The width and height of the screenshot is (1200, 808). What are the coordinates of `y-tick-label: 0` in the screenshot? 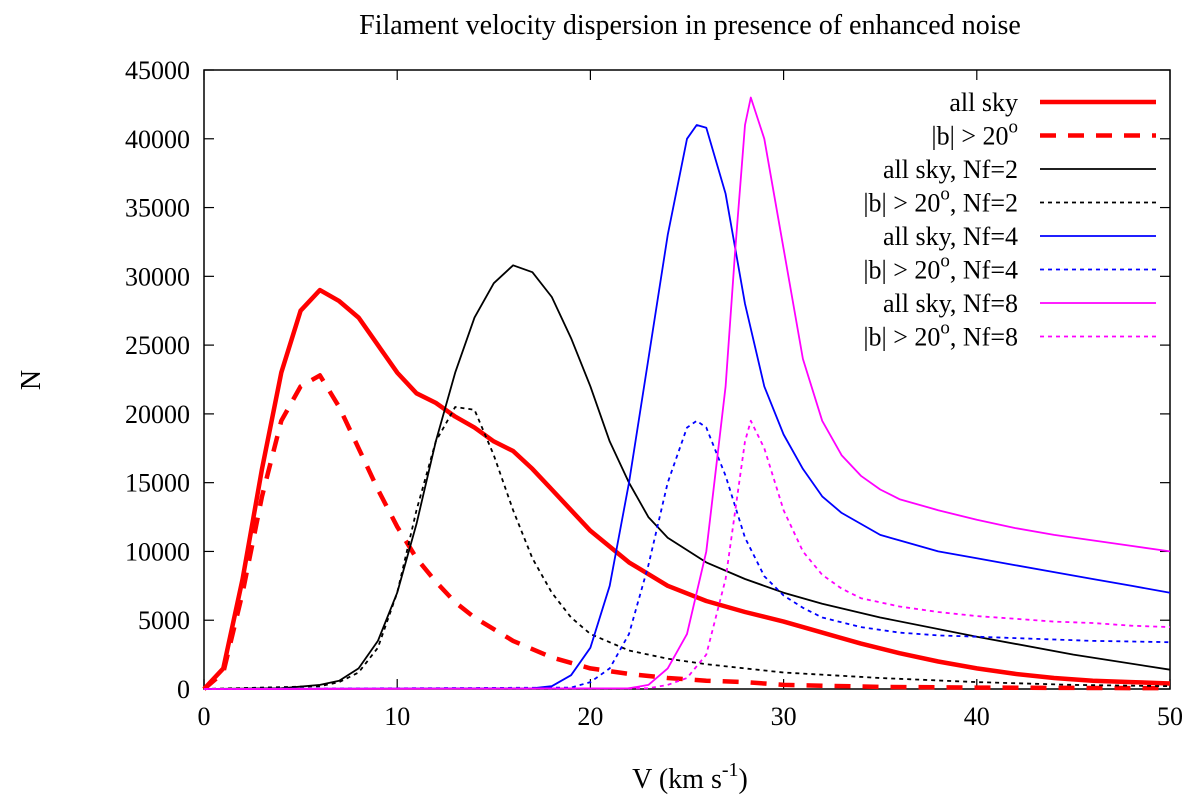 It's located at (183, 689).